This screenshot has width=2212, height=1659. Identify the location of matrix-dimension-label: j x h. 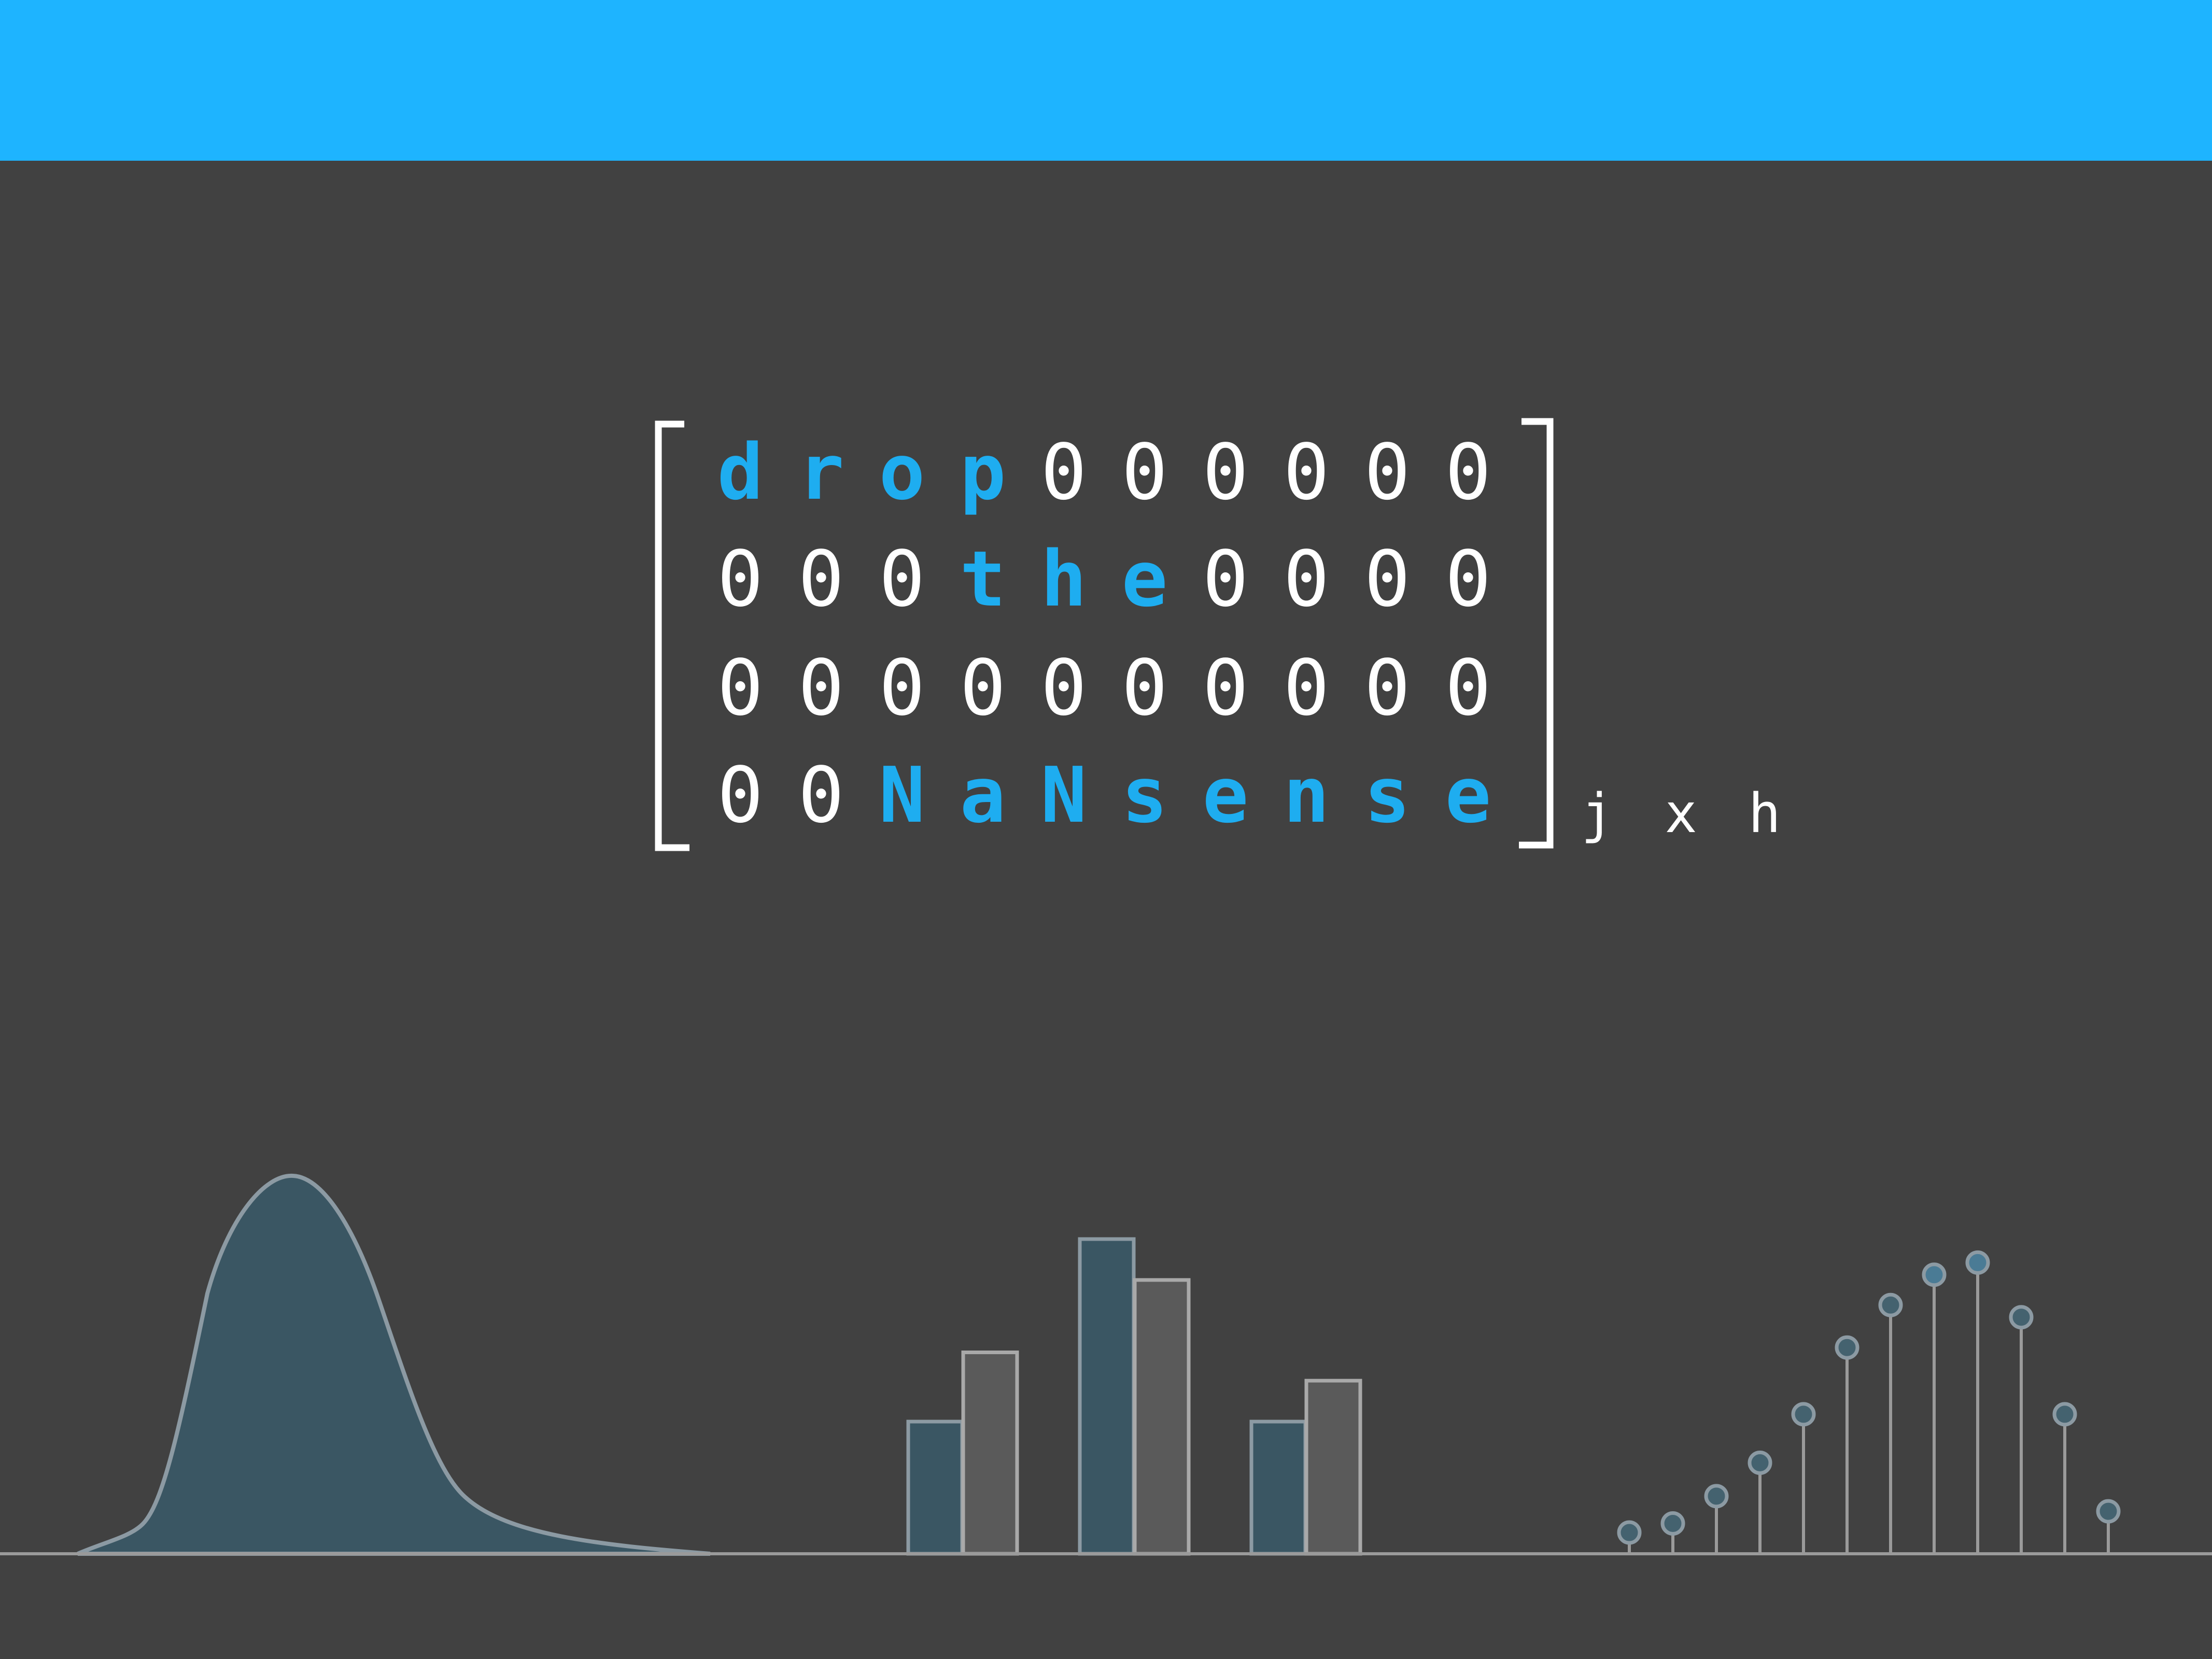
(1685, 813).